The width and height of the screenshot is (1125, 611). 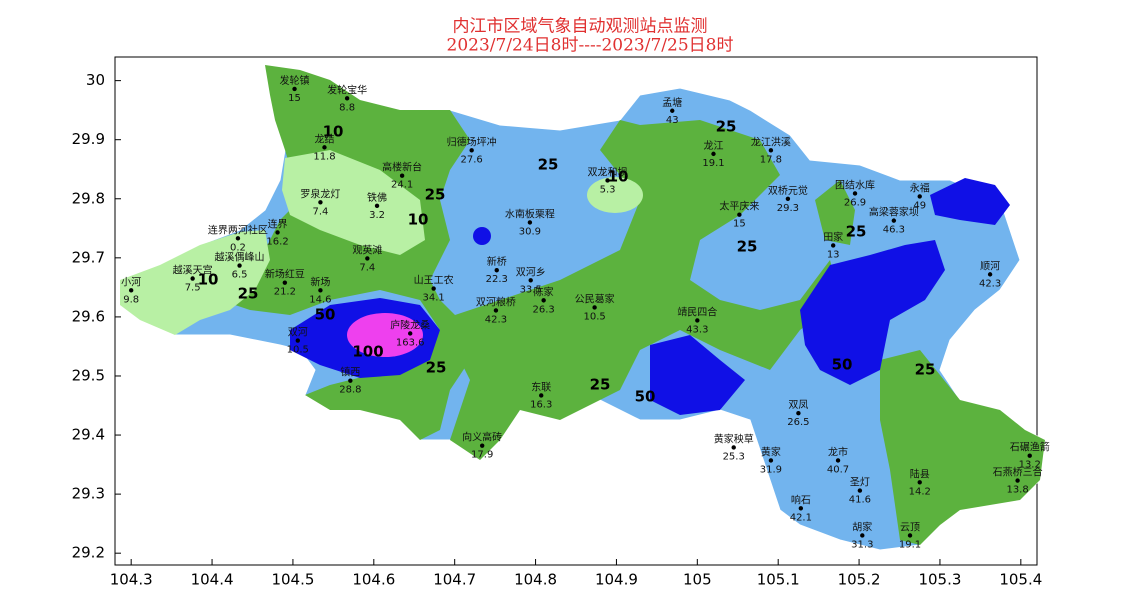 I want to click on station-value: 43.3, so click(x=697, y=329).